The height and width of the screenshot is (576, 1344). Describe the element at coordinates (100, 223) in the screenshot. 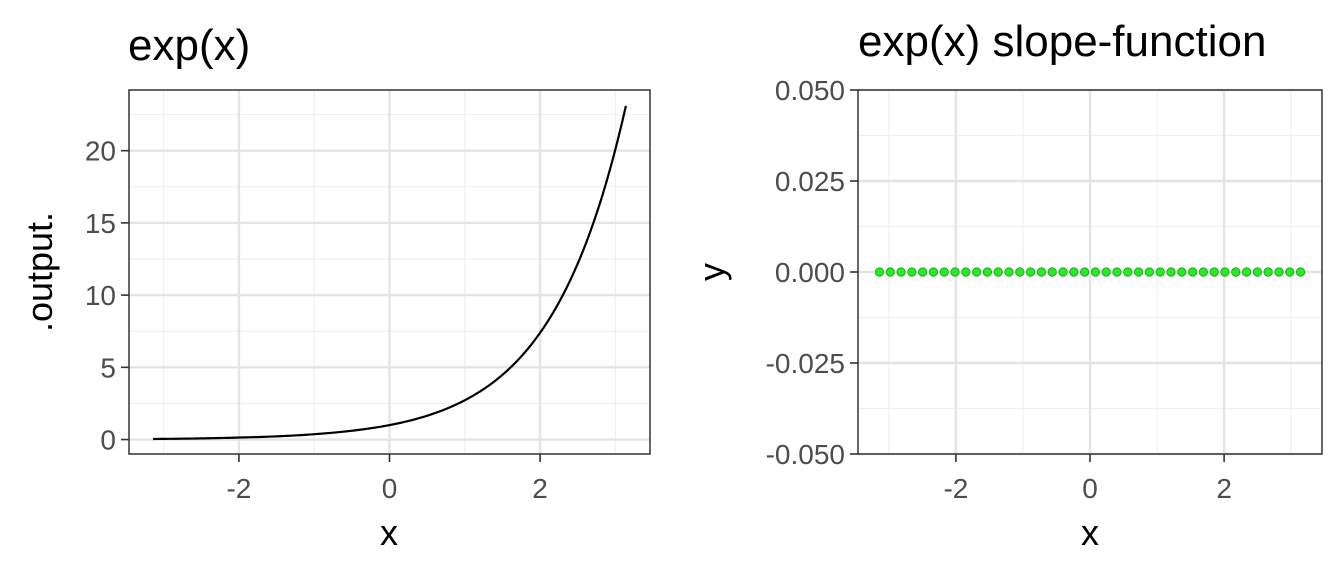

I see `y-tick-label: 15` at that location.